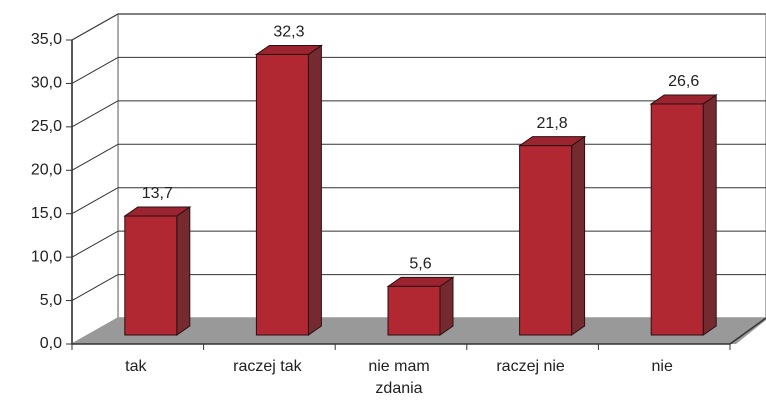 The width and height of the screenshot is (766, 405). I want to click on y-tick-label: 5,0, so click(51, 300).